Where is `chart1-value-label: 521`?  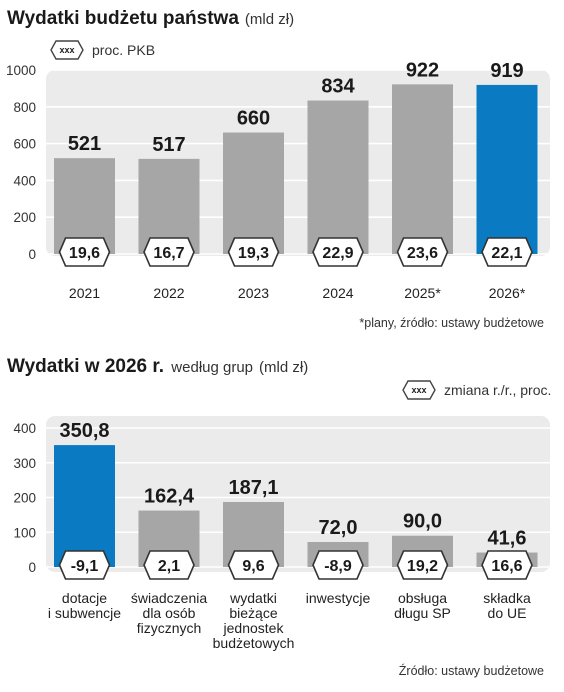 chart1-value-label: 521 is located at coordinates (84, 144).